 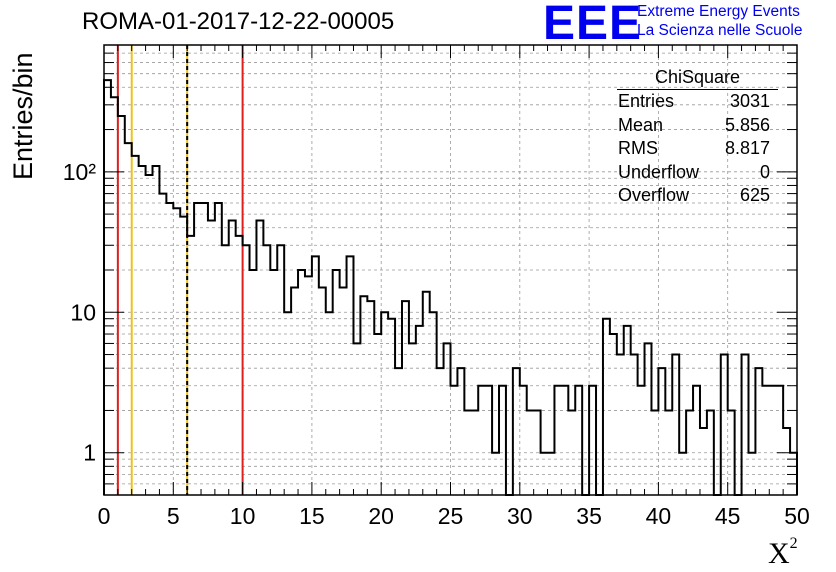 I want to click on stats-row-mean: Mean 5.856, so click(x=694, y=126).